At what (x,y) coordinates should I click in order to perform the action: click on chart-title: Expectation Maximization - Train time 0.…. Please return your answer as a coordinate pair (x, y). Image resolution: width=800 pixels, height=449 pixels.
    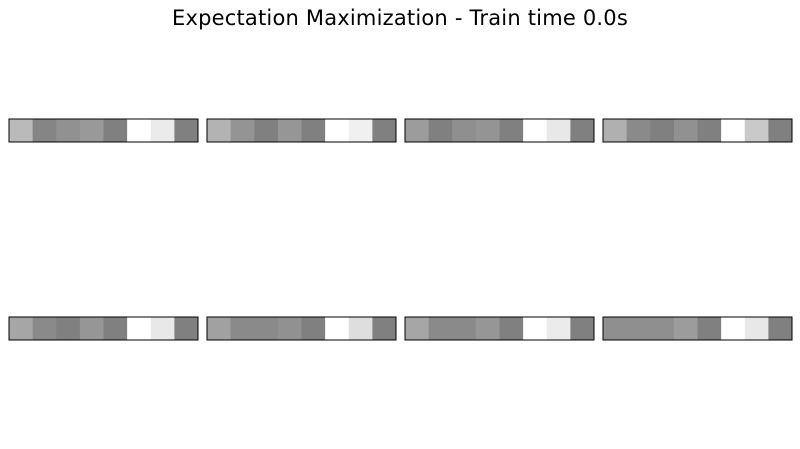
    Looking at the image, I should click on (399, 18).